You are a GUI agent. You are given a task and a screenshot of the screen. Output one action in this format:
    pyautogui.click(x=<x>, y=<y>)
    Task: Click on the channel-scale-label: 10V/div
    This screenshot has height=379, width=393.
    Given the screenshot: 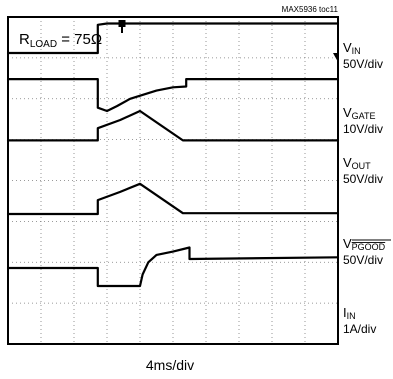 What is the action you would take?
    pyautogui.click(x=363, y=129)
    